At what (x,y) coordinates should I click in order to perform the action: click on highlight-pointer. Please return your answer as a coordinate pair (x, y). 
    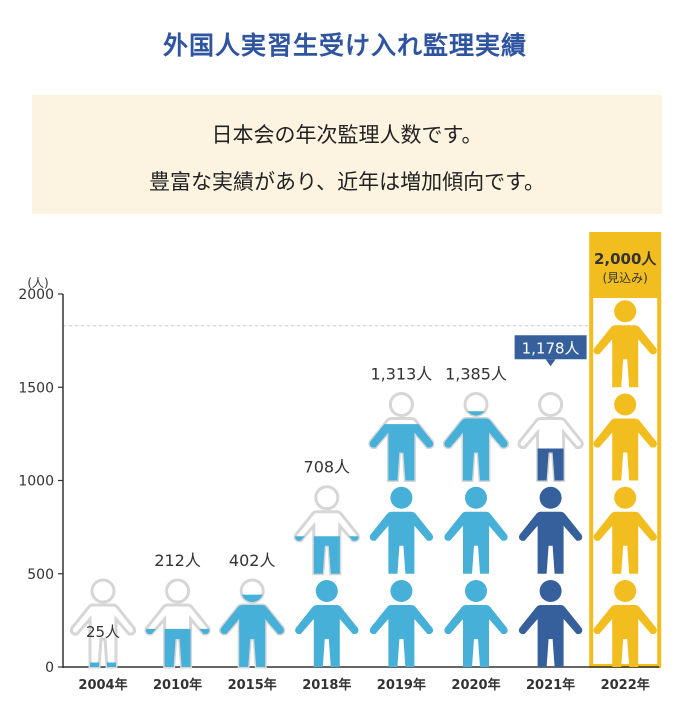
    Looking at the image, I should click on (550, 363).